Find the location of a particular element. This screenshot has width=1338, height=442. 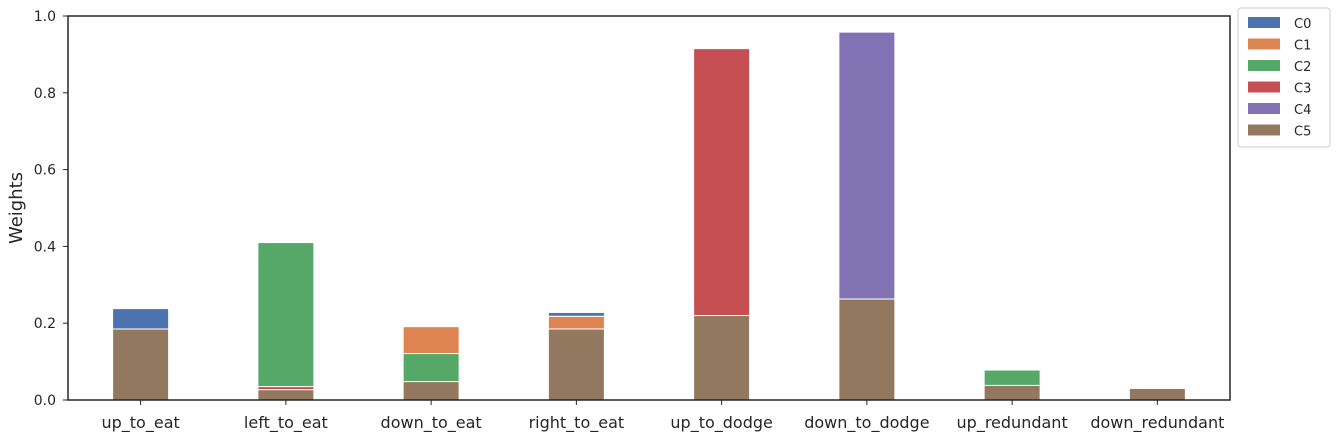

legend-label-C2: C2 is located at coordinates (1302, 67).